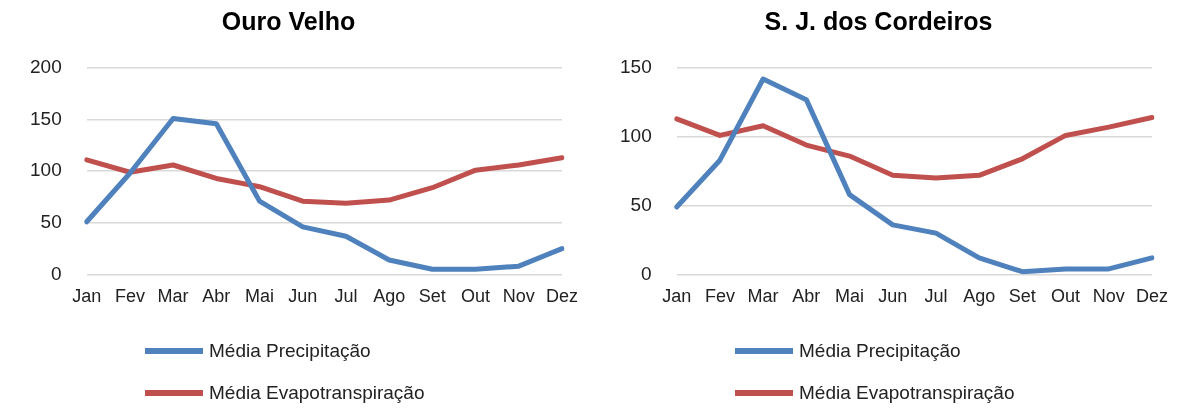 Image resolution: width=1181 pixels, height=414 pixels. I want to click on y-tick-label: 200, so click(46, 67).